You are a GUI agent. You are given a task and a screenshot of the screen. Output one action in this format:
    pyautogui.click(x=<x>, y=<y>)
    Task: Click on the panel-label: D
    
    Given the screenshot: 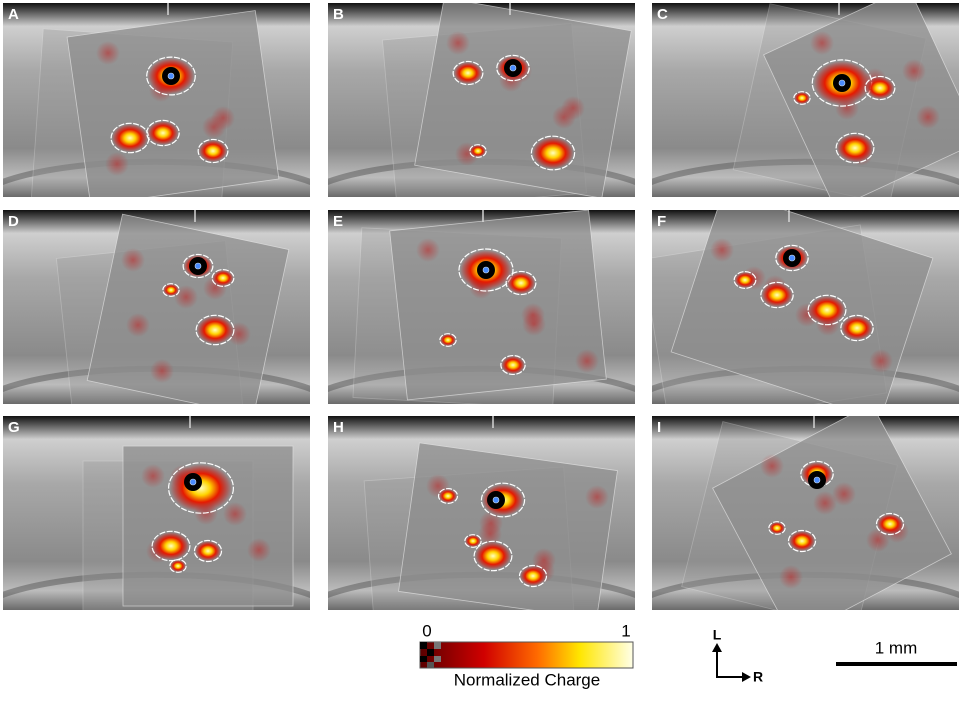 What is the action you would take?
    pyautogui.click(x=13, y=221)
    